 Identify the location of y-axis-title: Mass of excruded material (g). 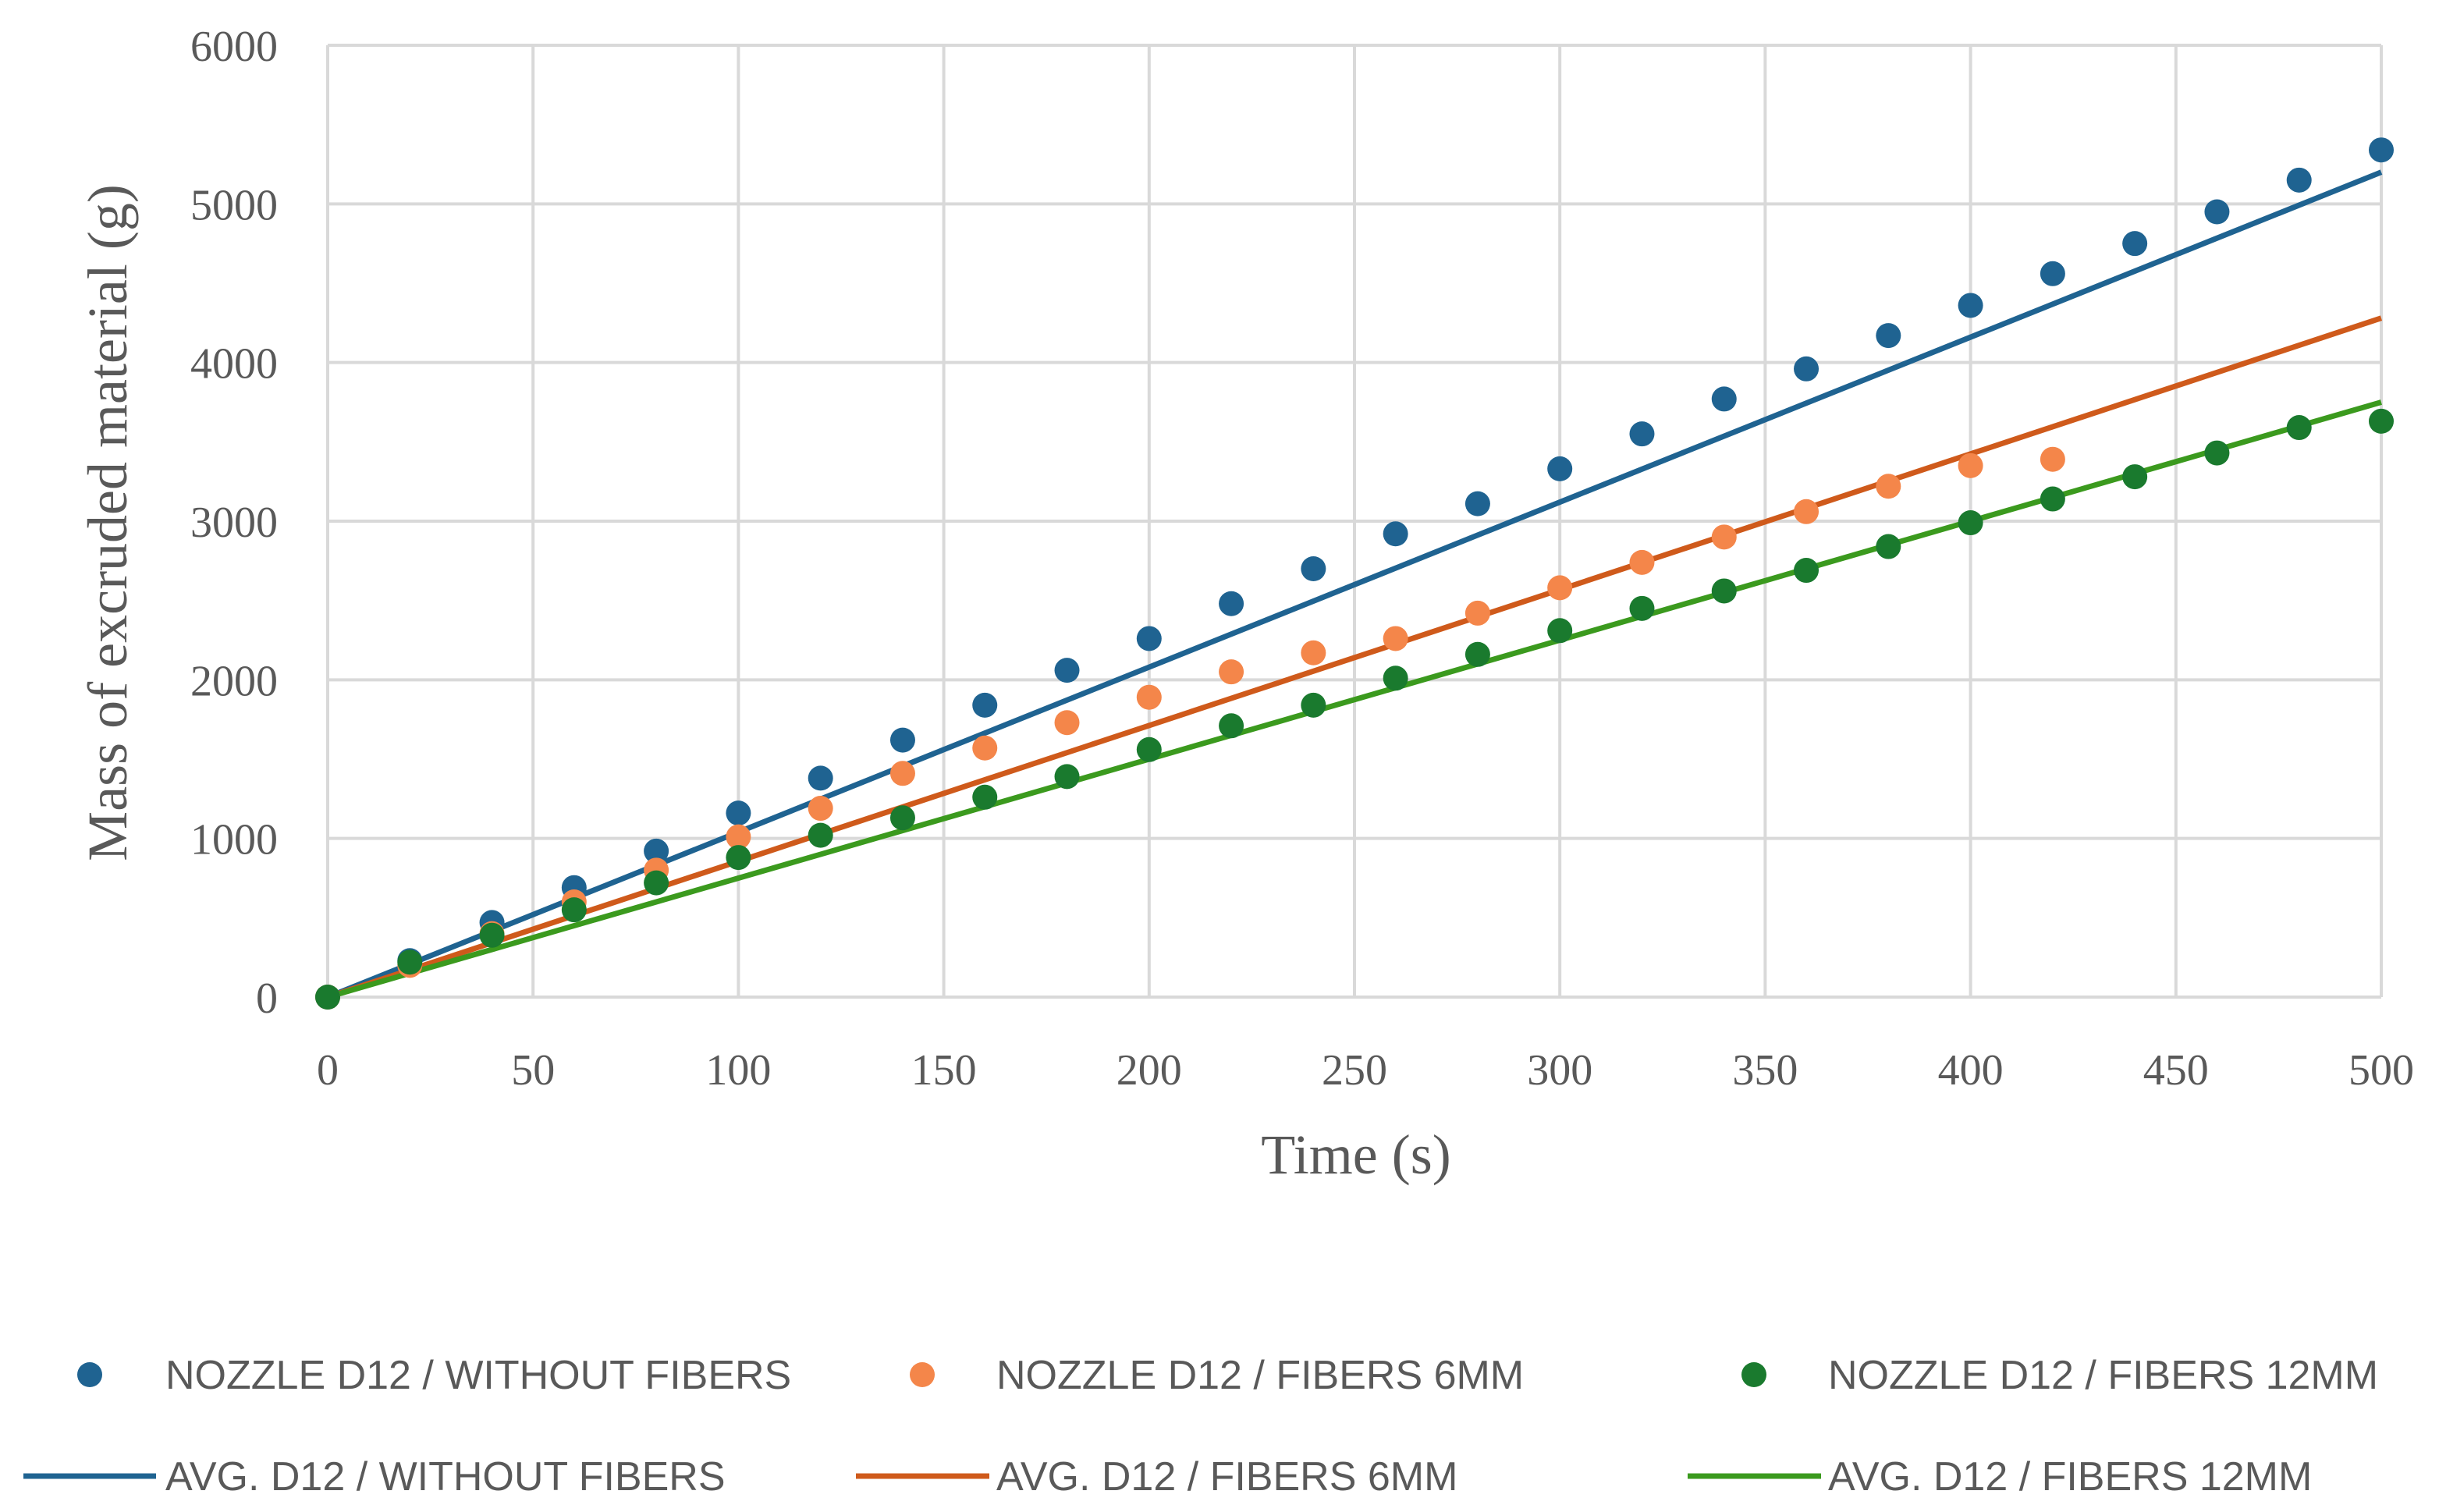
(107, 523).